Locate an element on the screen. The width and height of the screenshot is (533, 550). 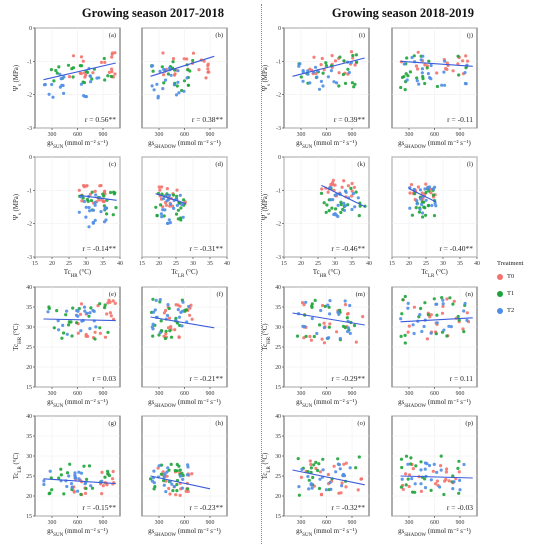
y-tick-label: -3 is located at coordinates (29, 258).